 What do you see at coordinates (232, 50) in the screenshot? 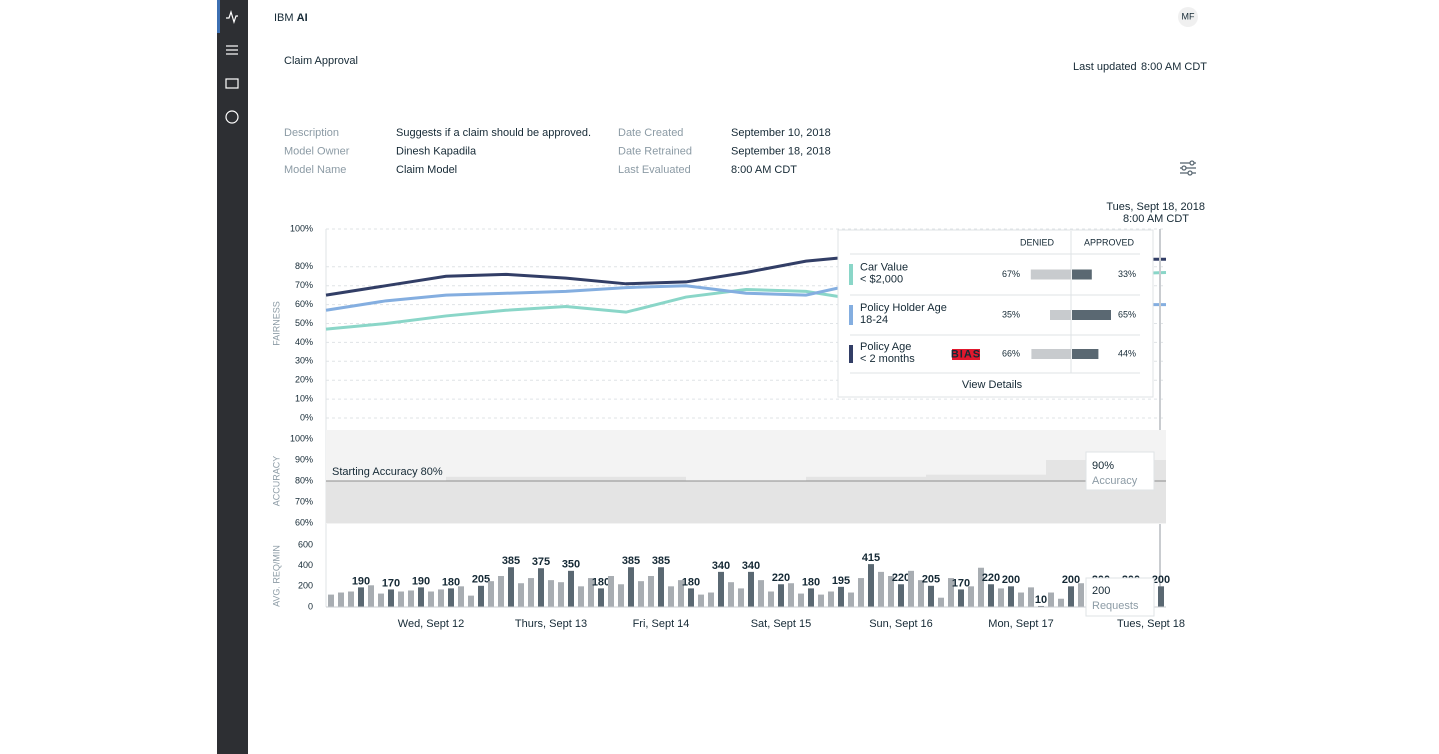
I see `settings-icon` at bounding box center [232, 50].